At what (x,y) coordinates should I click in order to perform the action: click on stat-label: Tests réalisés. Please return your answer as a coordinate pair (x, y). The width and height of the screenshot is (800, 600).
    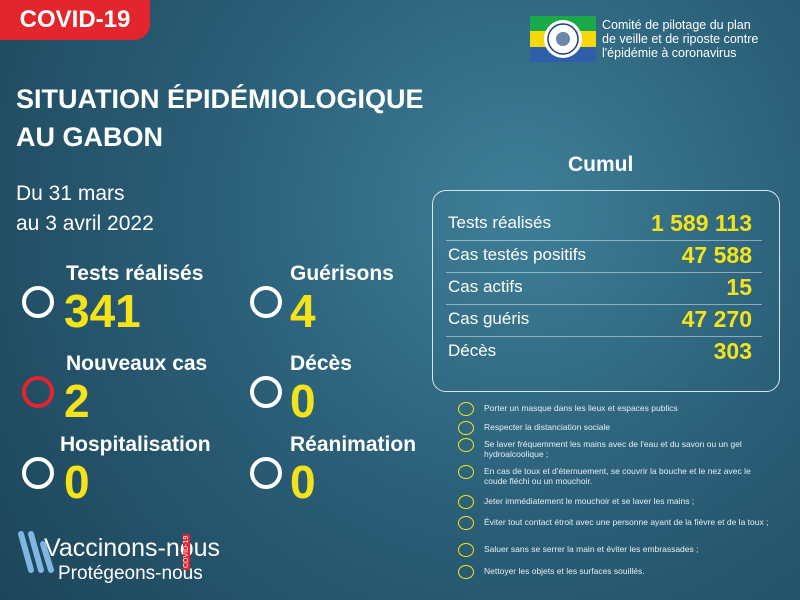
    Looking at the image, I should click on (135, 273).